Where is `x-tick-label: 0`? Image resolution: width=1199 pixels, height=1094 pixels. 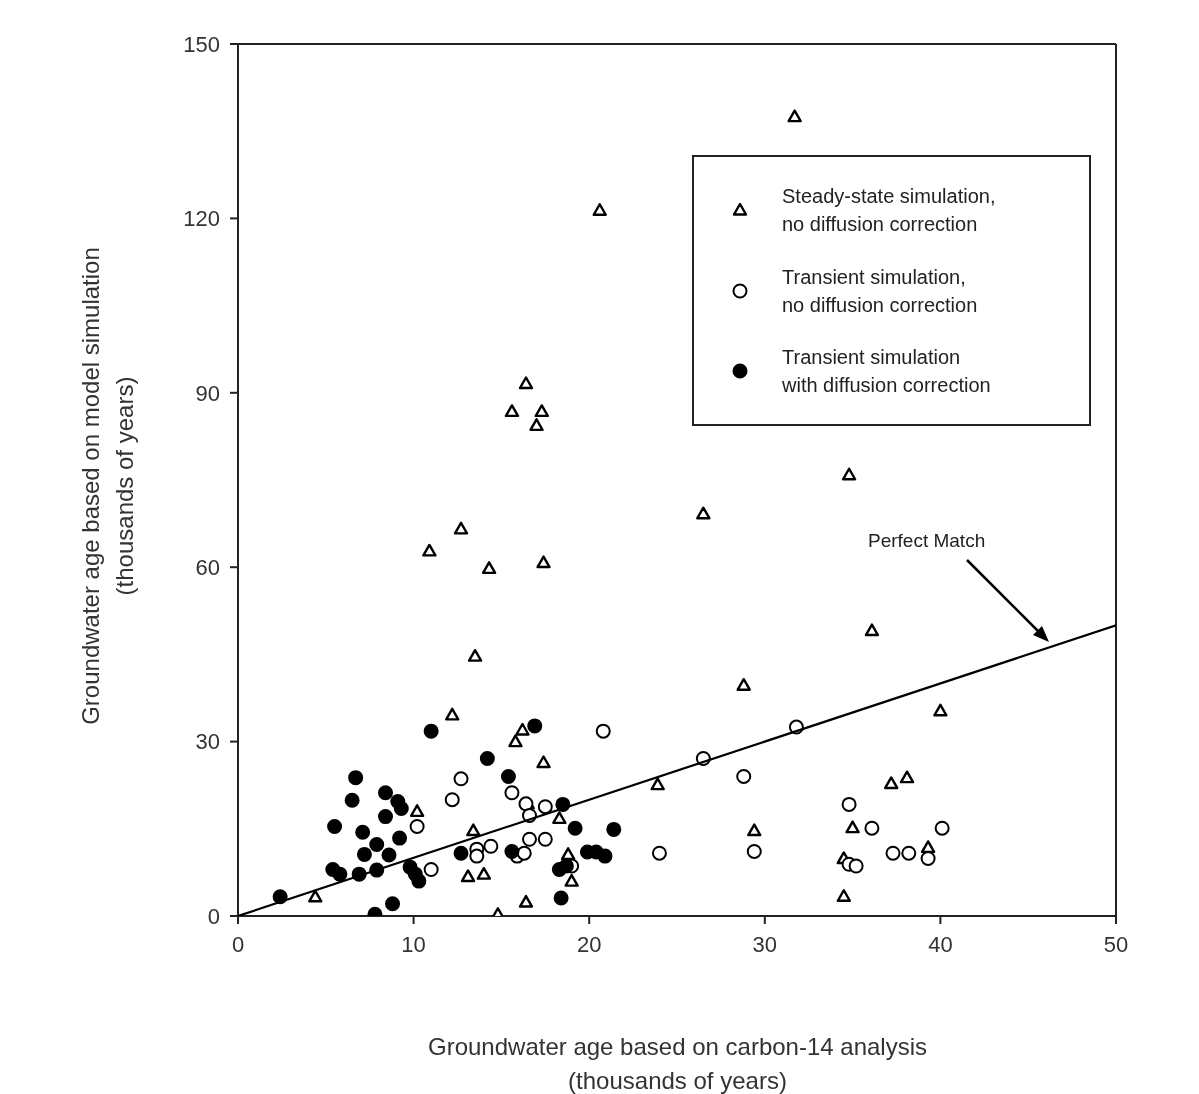 x-tick-label: 0 is located at coordinates (238, 944).